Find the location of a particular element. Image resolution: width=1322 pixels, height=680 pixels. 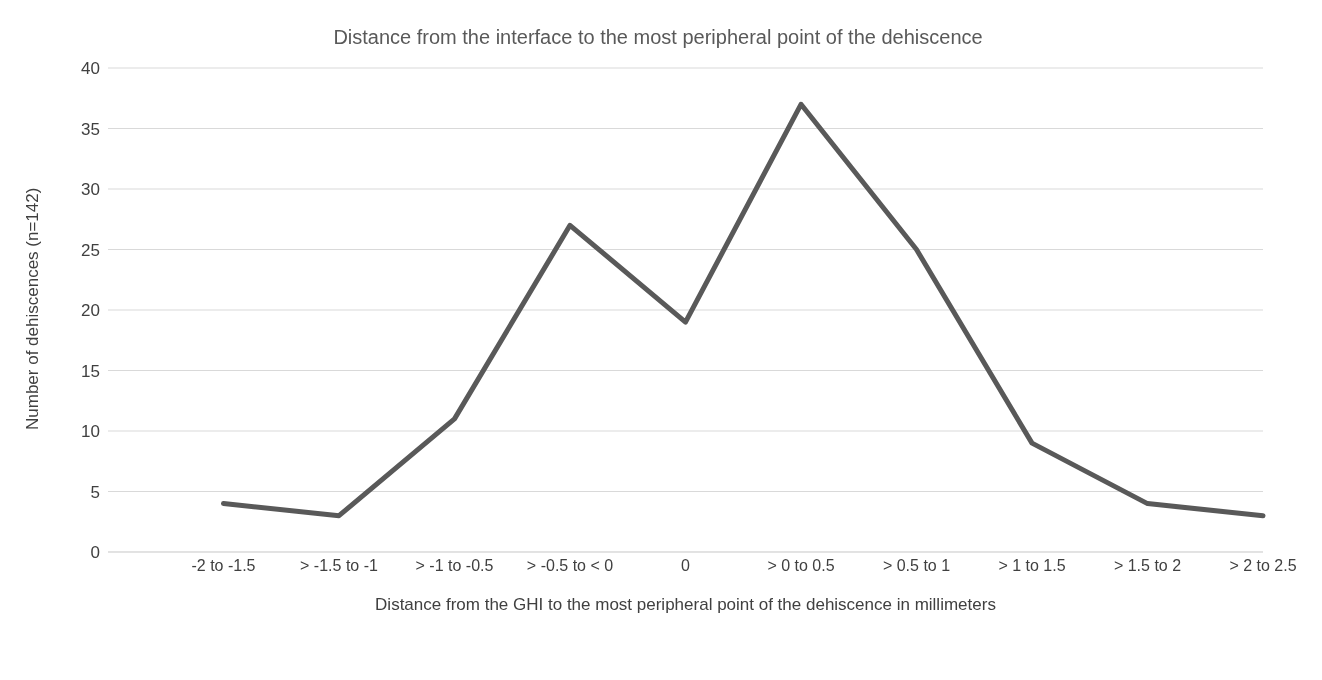

x-tick-label: 0 is located at coordinates (686, 566).